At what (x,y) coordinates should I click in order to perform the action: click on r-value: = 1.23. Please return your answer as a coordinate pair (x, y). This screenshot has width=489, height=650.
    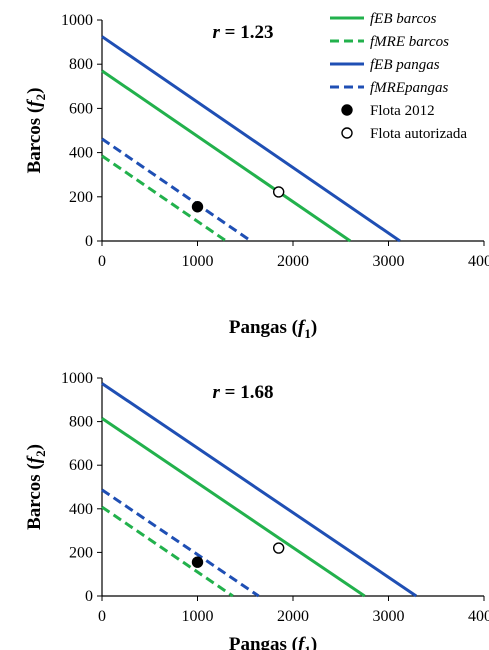
    Looking at the image, I should click on (247, 32).